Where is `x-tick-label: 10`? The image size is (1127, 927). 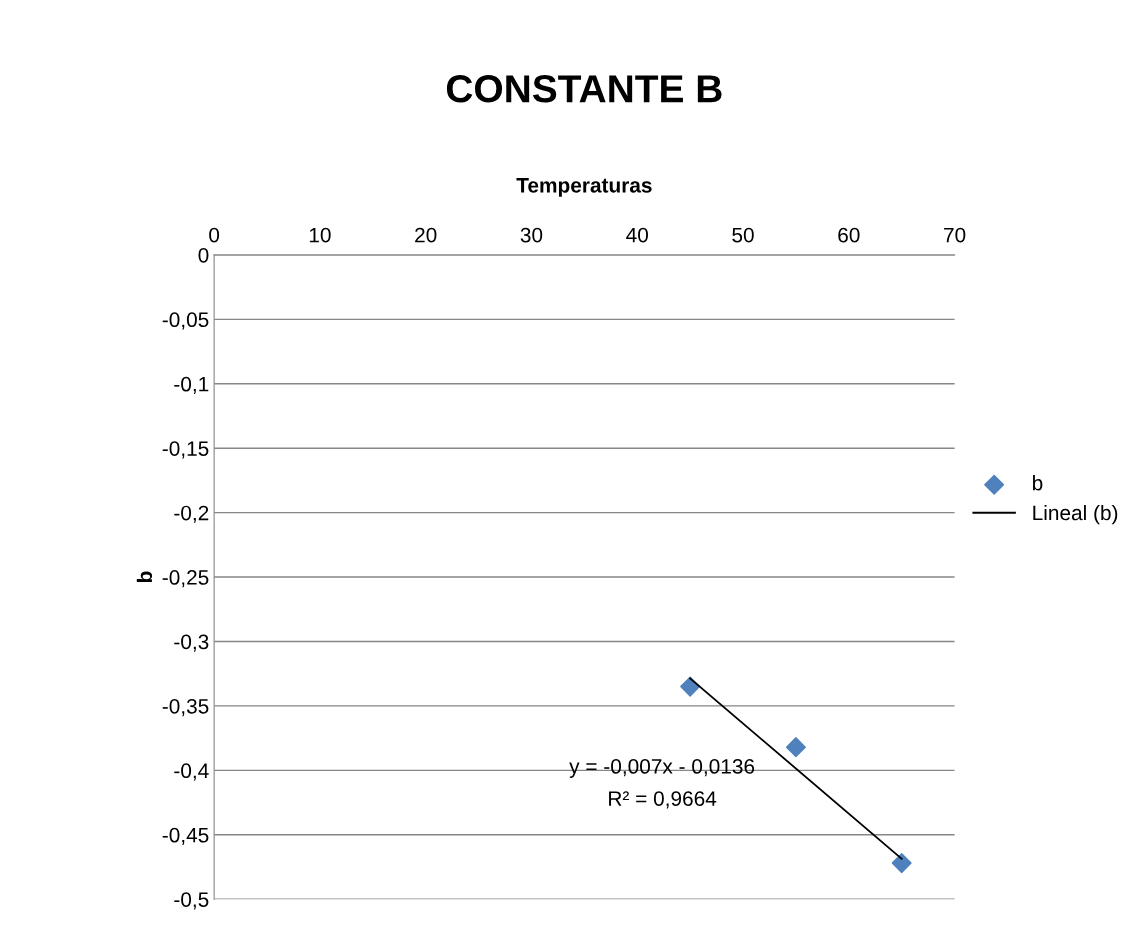
x-tick-label: 10 is located at coordinates (320, 235).